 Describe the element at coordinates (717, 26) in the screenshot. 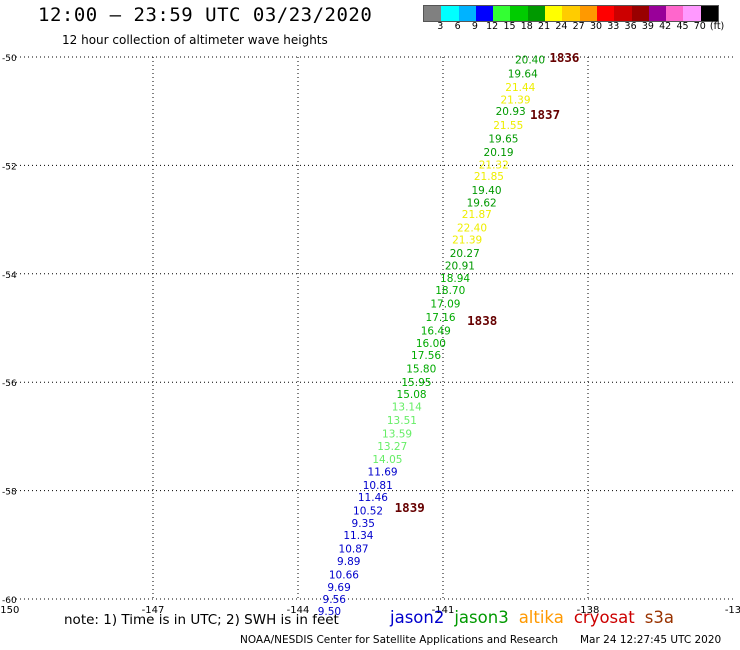

I see `legend-label: (ft)` at that location.